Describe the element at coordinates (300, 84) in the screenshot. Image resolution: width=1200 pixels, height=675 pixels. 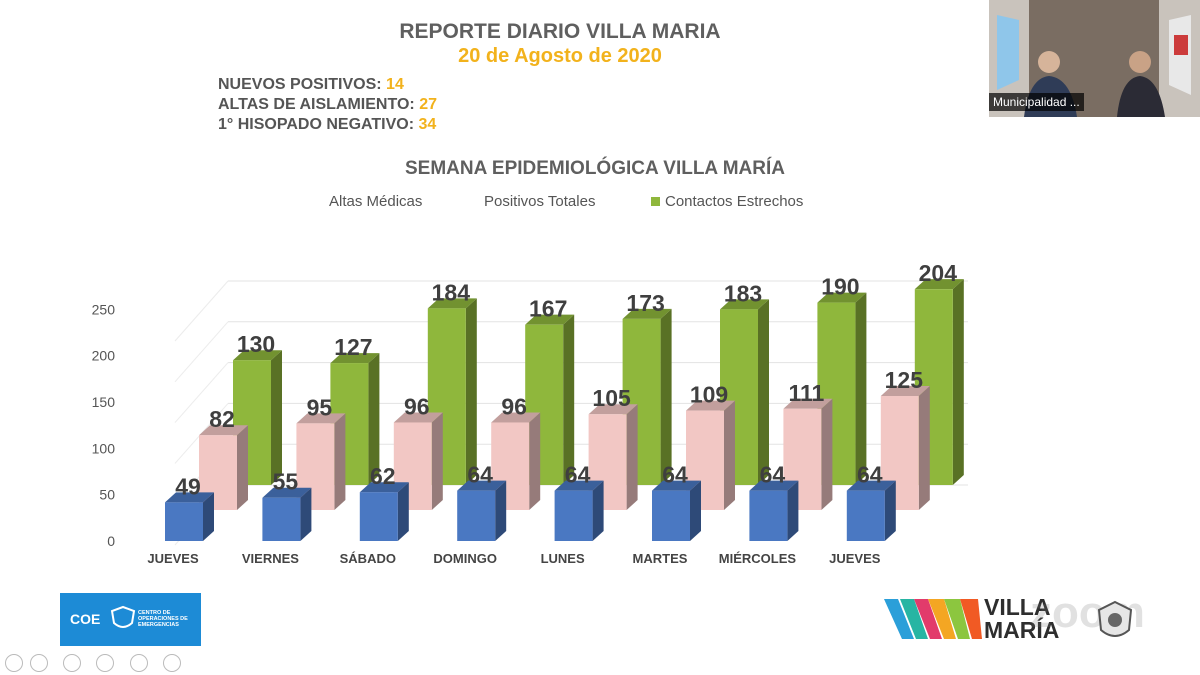
I see `stat-label: NUEVOS POSITIVOS:` at that location.